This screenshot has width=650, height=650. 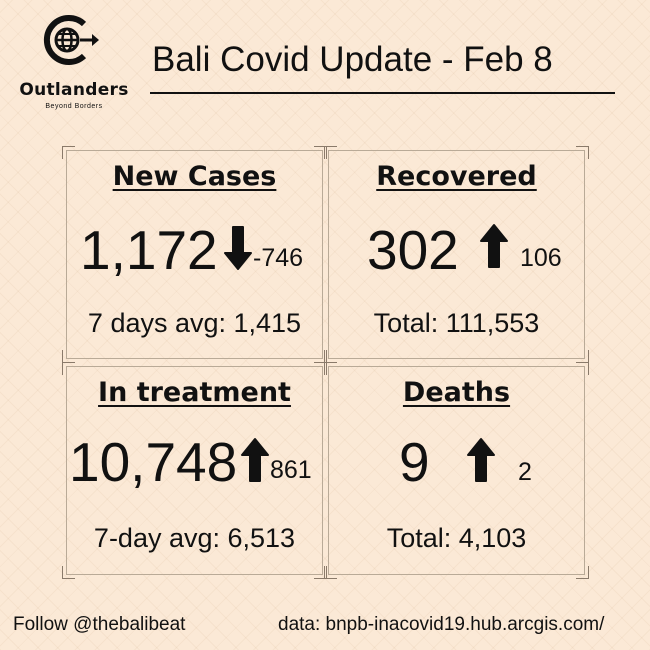 I want to click on in-treatment-value: 10,748, so click(x=153, y=462).